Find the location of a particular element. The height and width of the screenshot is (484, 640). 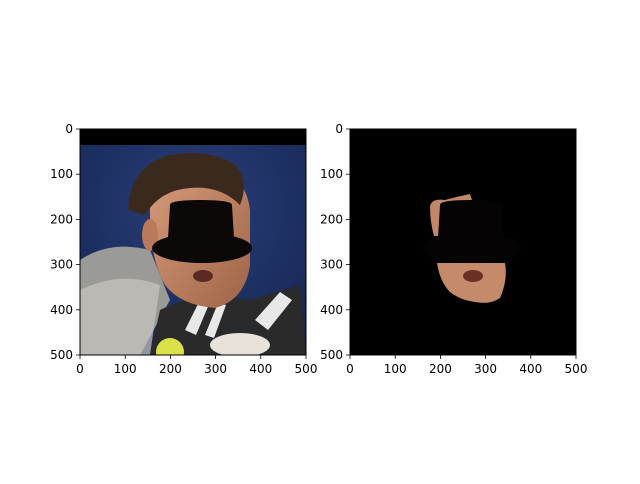

photo-x-axis: 0 100 200 300 400 500 is located at coordinates (196, 365).